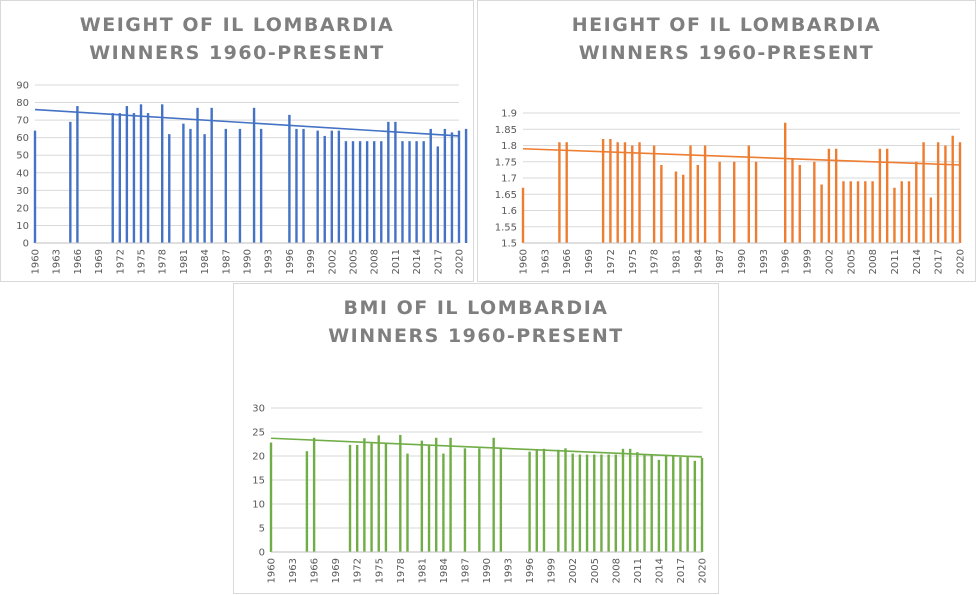 The image size is (976, 595). What do you see at coordinates (237, 25) in the screenshot?
I see `weight-chart-title-line-1: WEIGHT OF IL LOMBARDIA` at bounding box center [237, 25].